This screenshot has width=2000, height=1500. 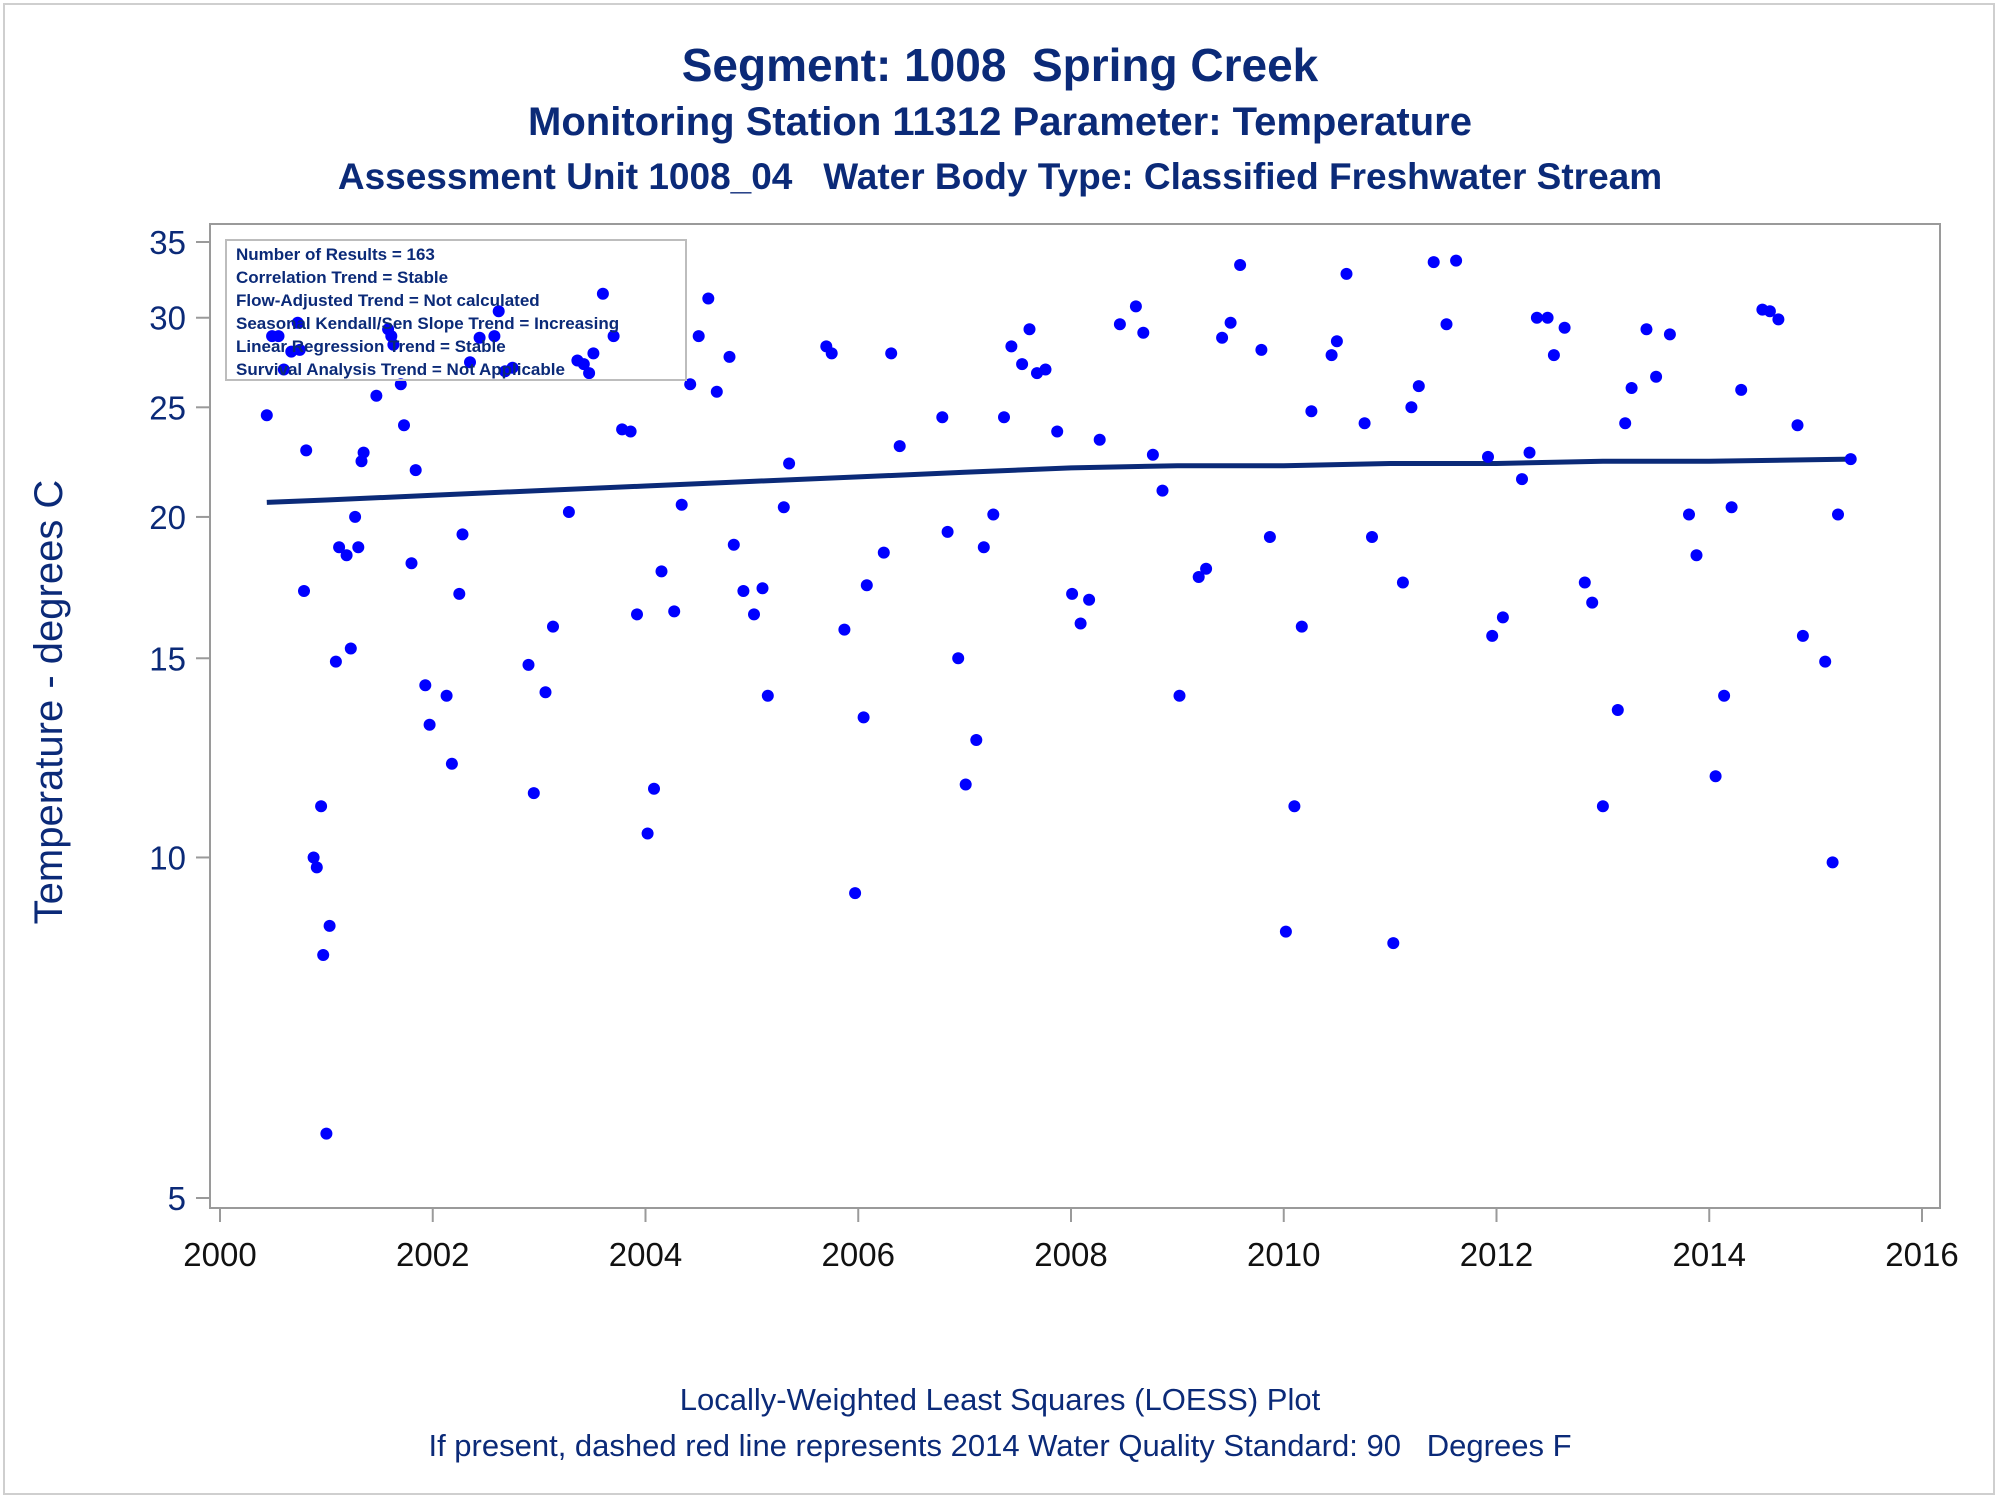 What do you see at coordinates (1496, 1254) in the screenshot?
I see `x-tick-label: 2012` at bounding box center [1496, 1254].